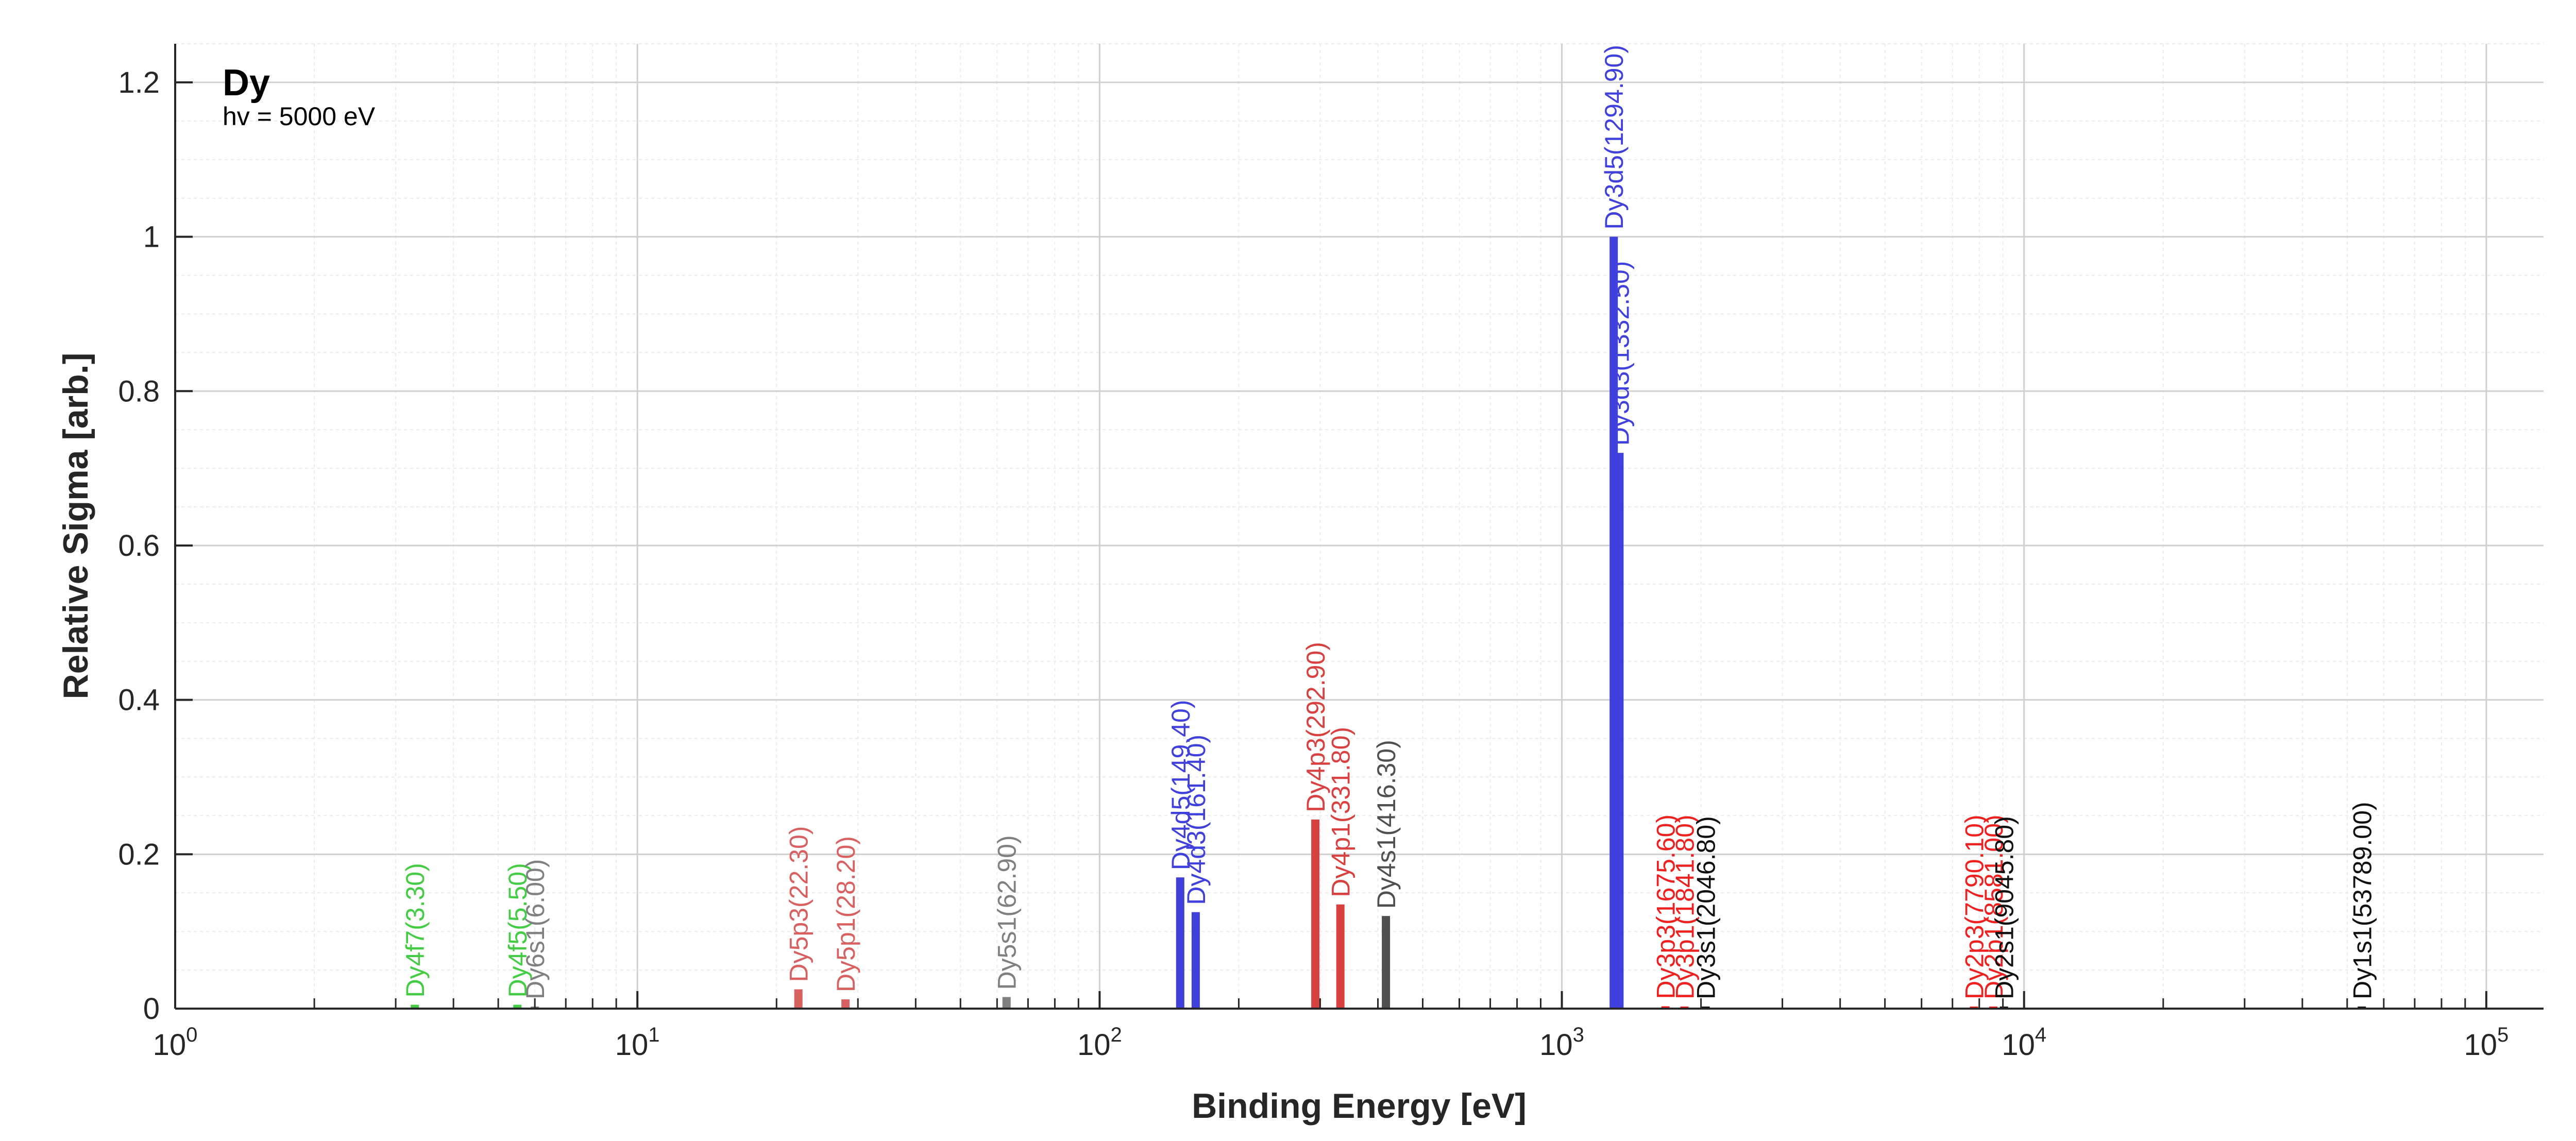  What do you see at coordinates (1684, 906) in the screenshot?
I see `peak-label: Dy3p1(1841.80)` at bounding box center [1684, 906].